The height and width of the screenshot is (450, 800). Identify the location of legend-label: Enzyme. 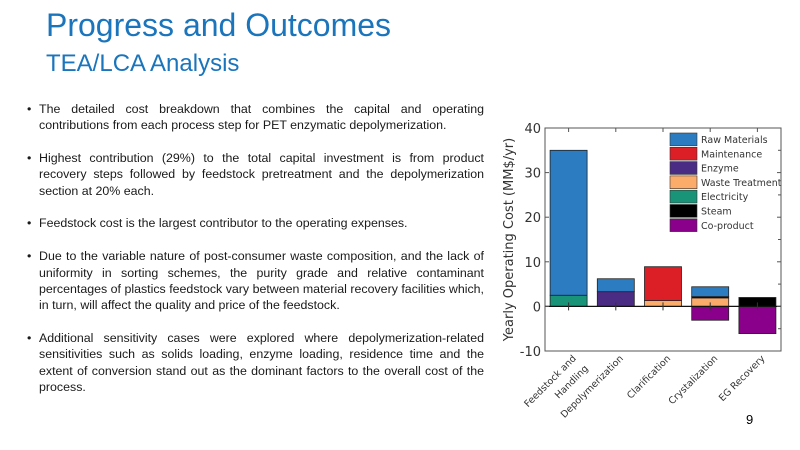
(720, 169).